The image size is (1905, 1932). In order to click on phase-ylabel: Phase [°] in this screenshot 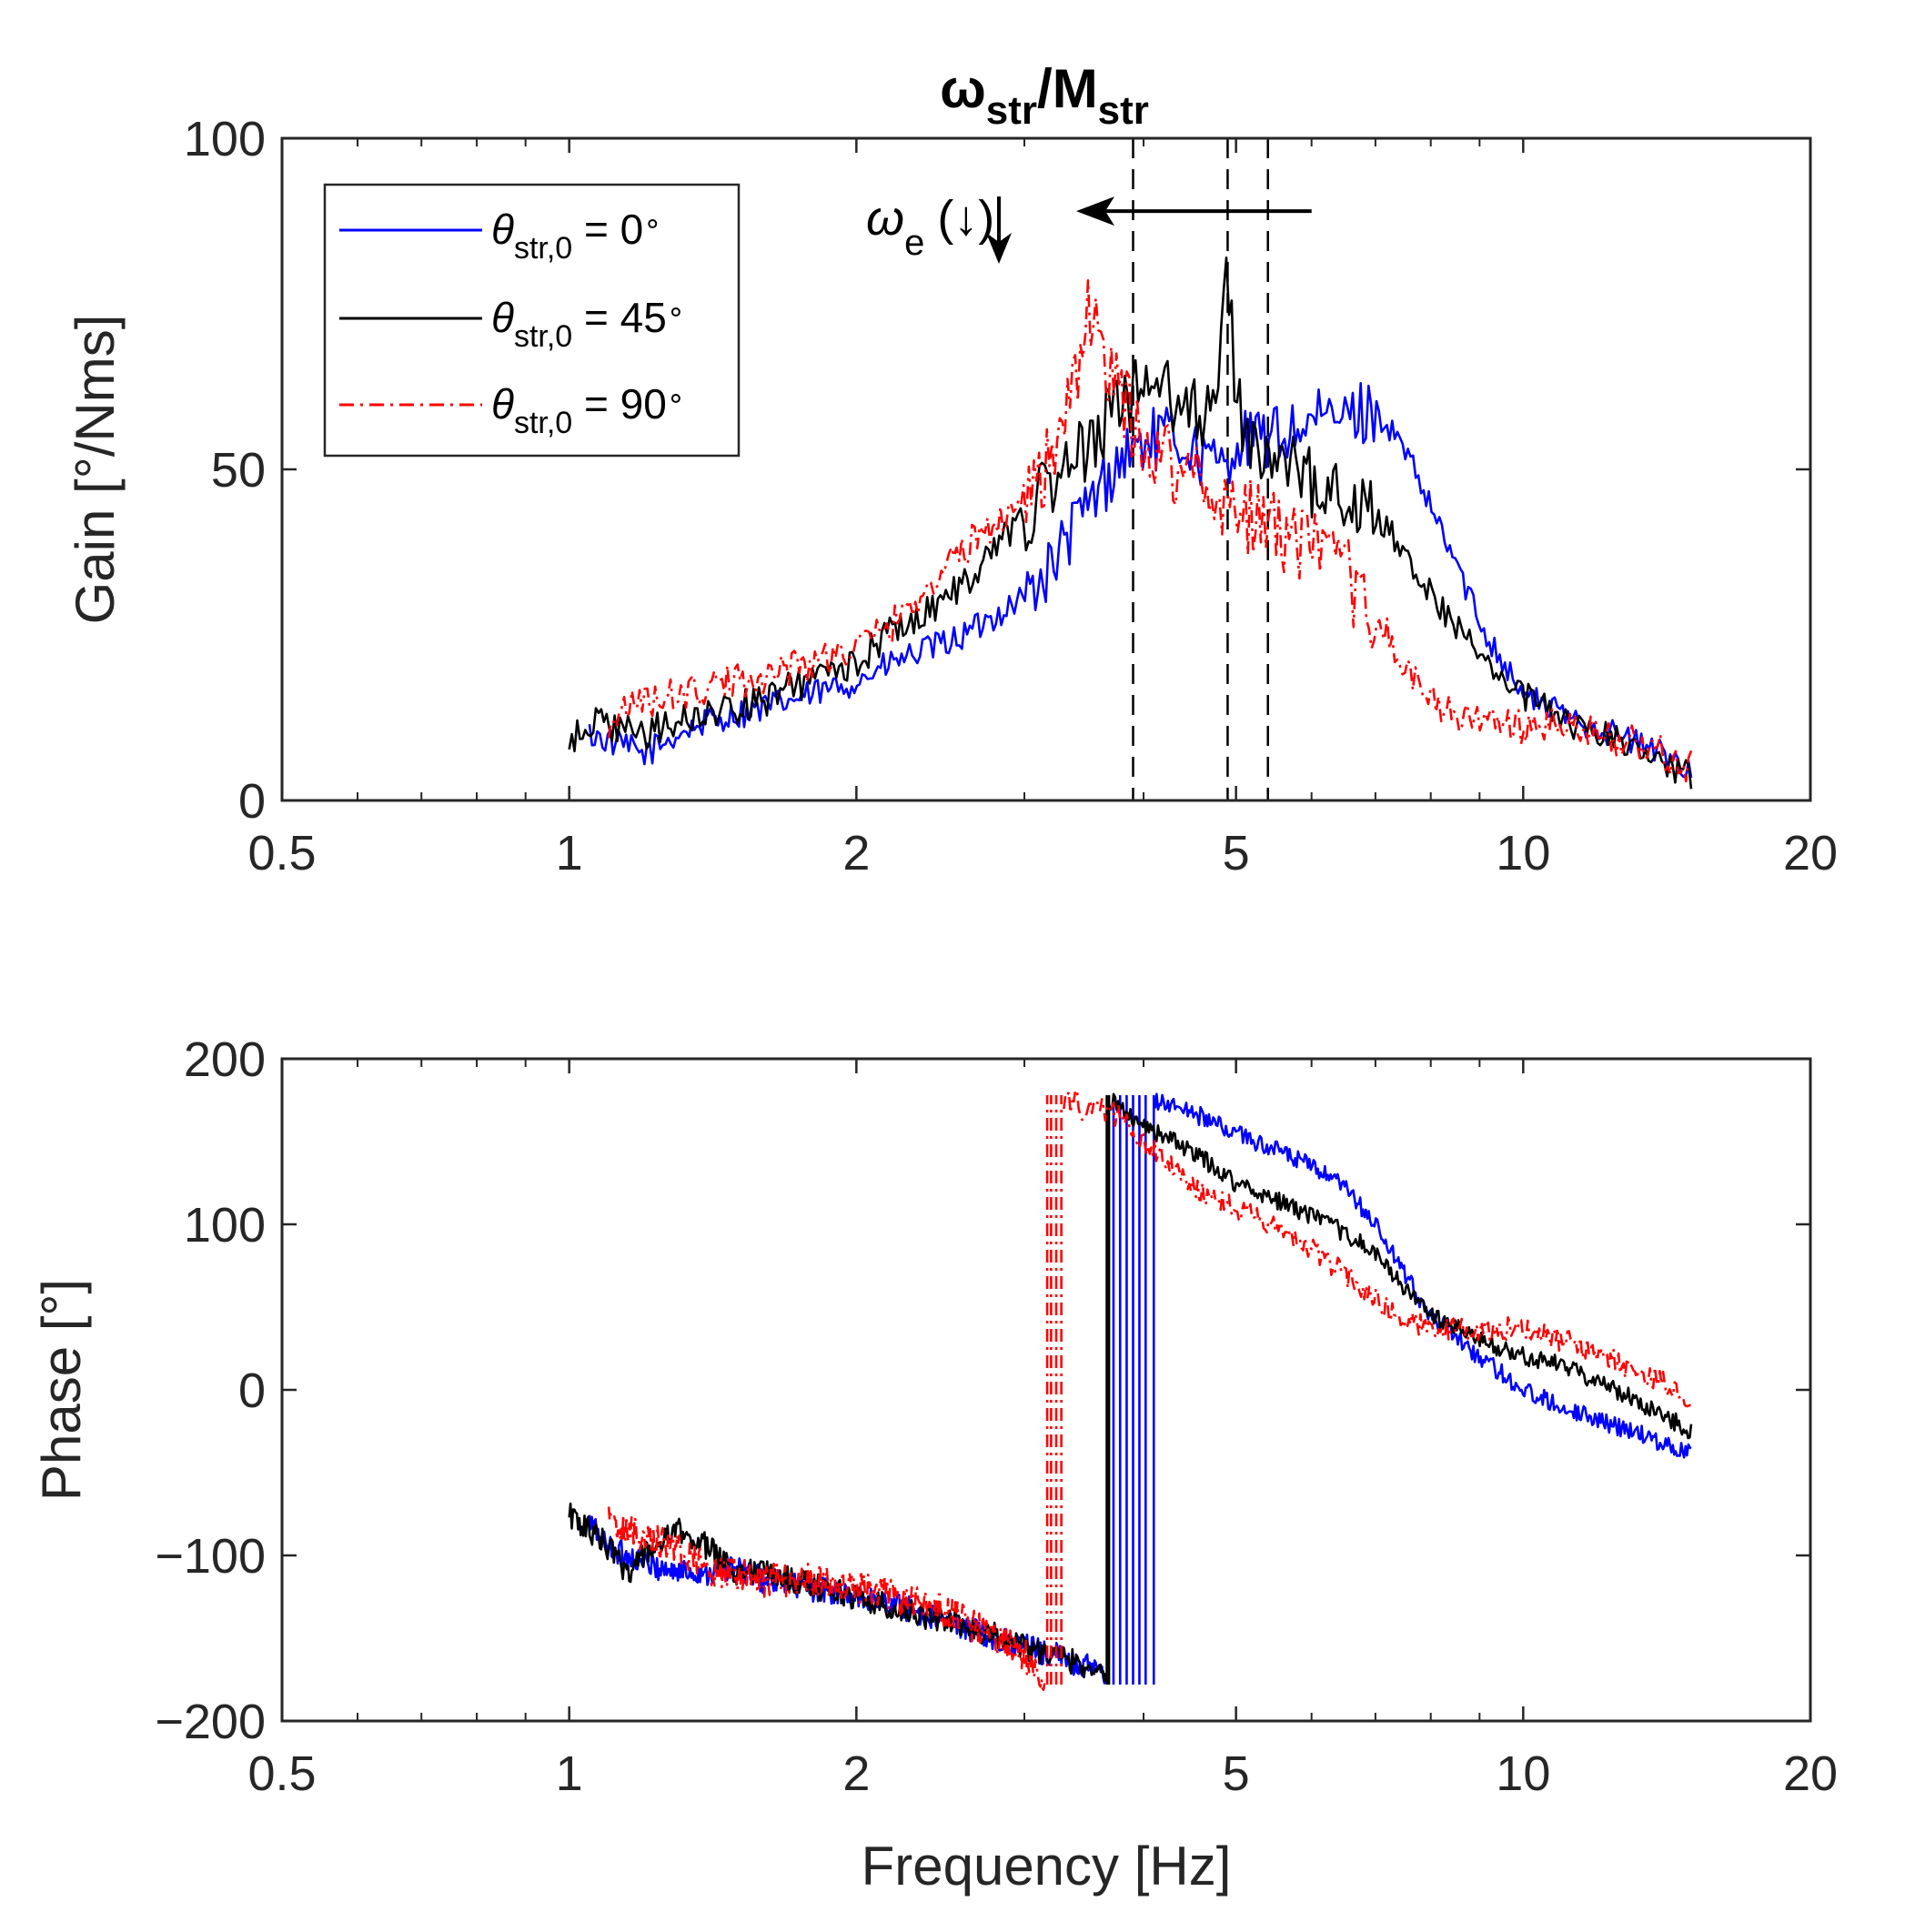, I will do `click(61, 1390)`.